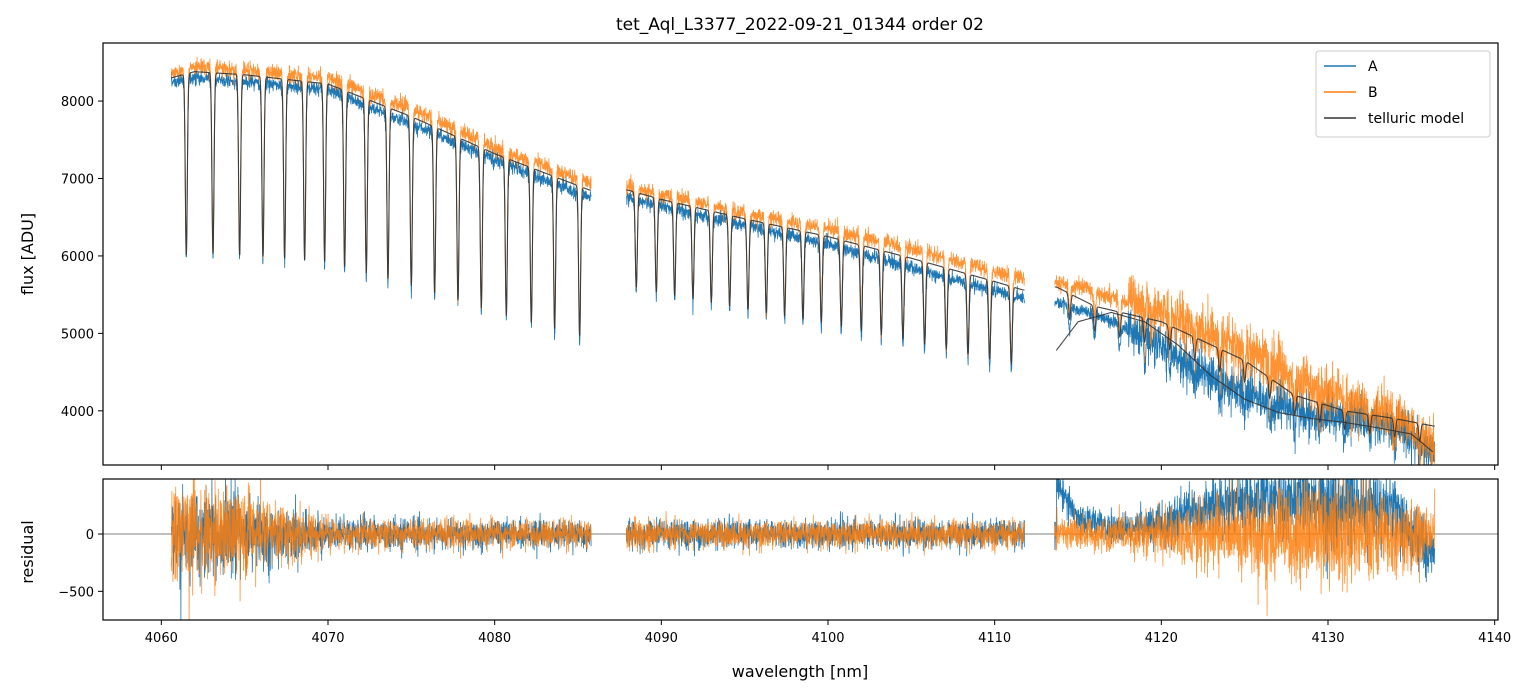 The width and height of the screenshot is (1530, 696). Describe the element at coordinates (77, 102) in the screenshot. I see `top-y-tick-label: 8000` at that location.